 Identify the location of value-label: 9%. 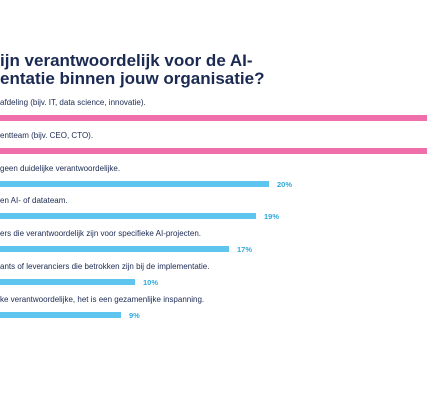
(134, 315).